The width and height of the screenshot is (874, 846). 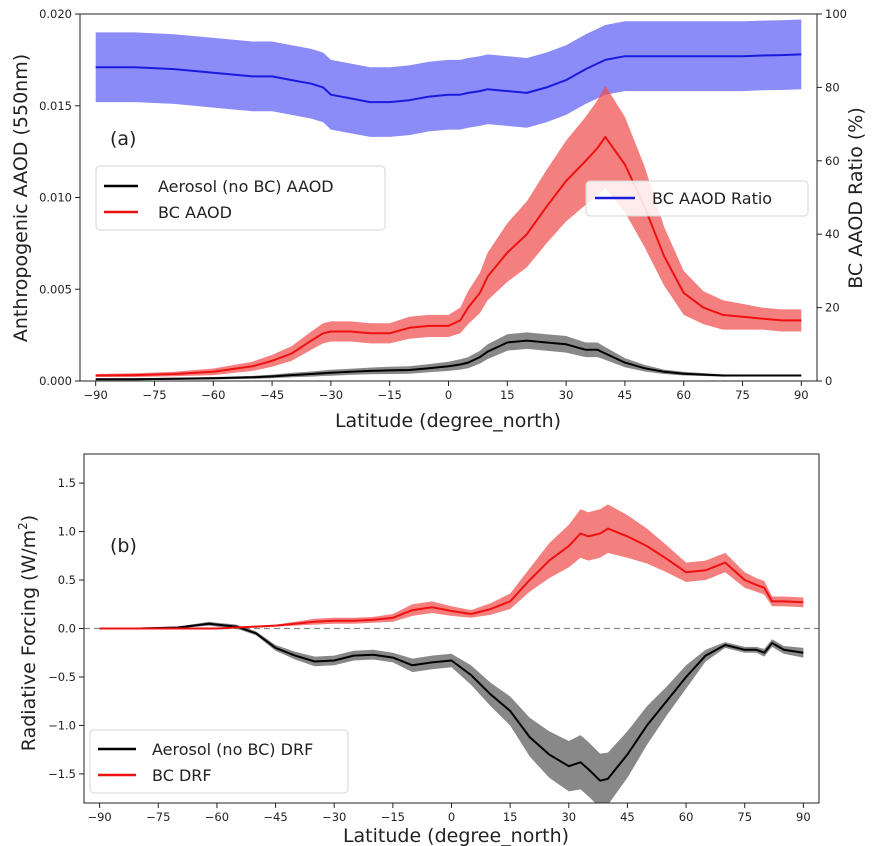 What do you see at coordinates (232, 749) in the screenshot?
I see `legend-b-aerosol-label: Aerosol (no BC) DRF` at bounding box center [232, 749].